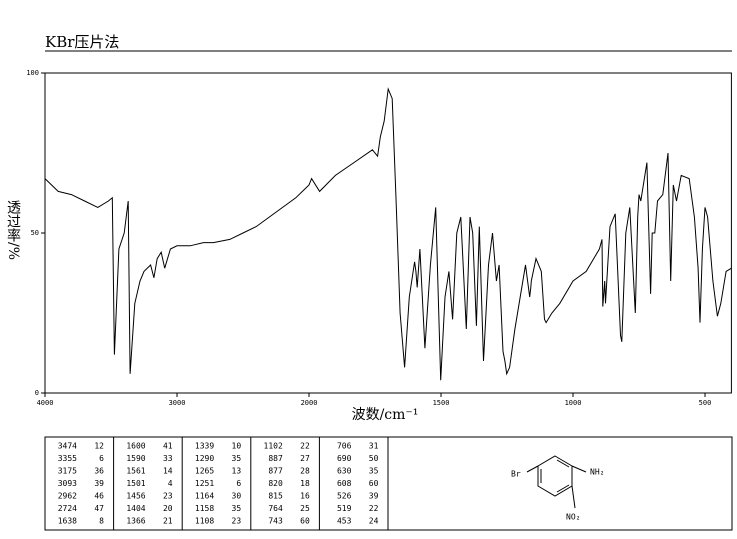  What do you see at coordinates (344, 496) in the screenshot?
I see `peak-wavenumber: 526` at bounding box center [344, 496].